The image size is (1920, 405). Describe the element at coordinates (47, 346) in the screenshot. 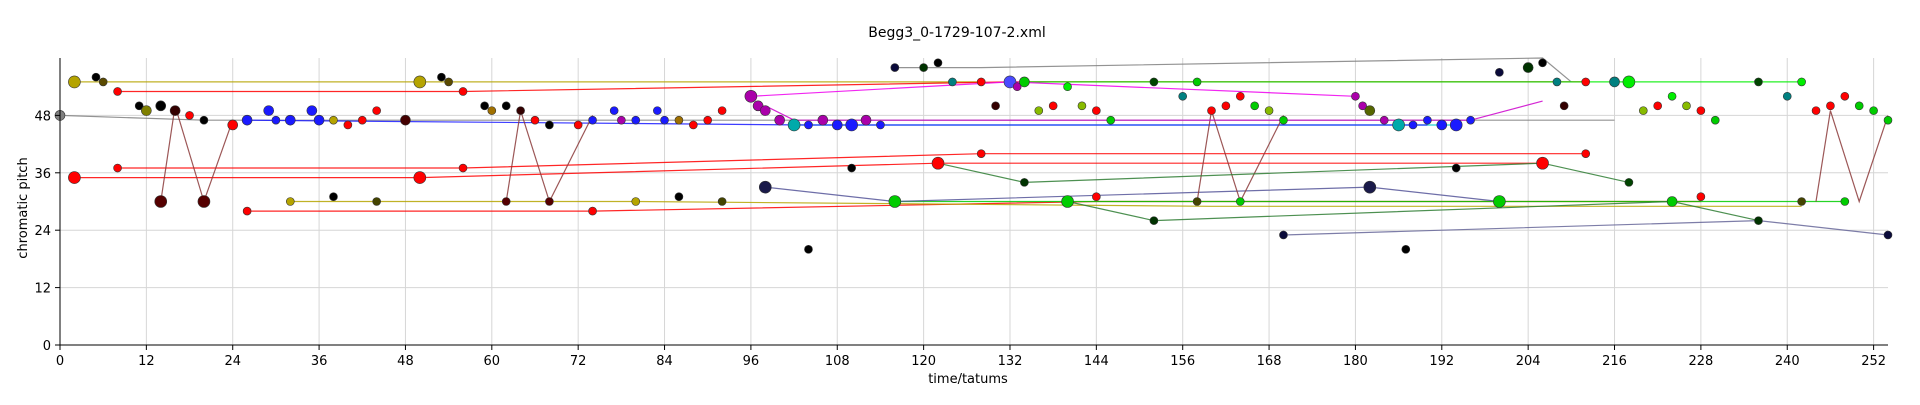

I see `y-tick-label: 0` at that location.